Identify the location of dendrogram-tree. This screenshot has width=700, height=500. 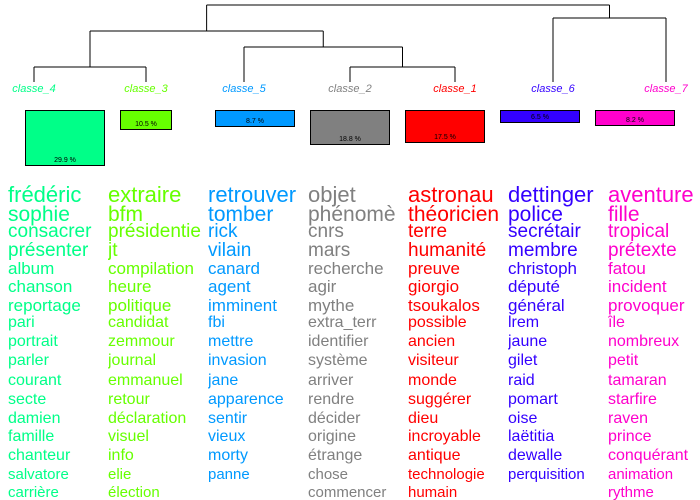
(350, 43).